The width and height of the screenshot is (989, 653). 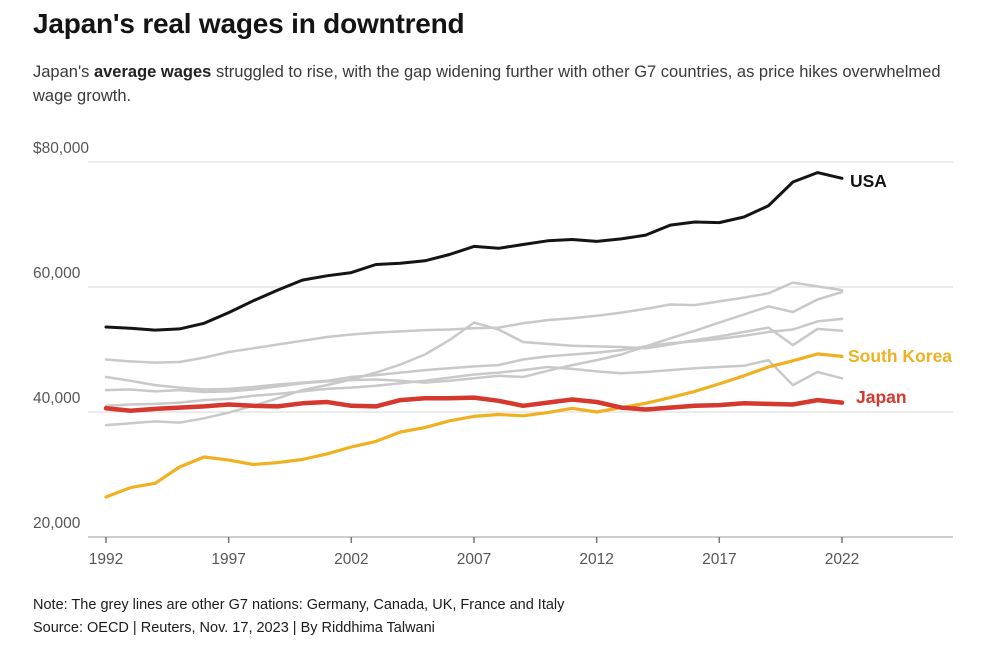 What do you see at coordinates (228, 559) in the screenshot?
I see `x-tick-label-1997: 1997` at bounding box center [228, 559].